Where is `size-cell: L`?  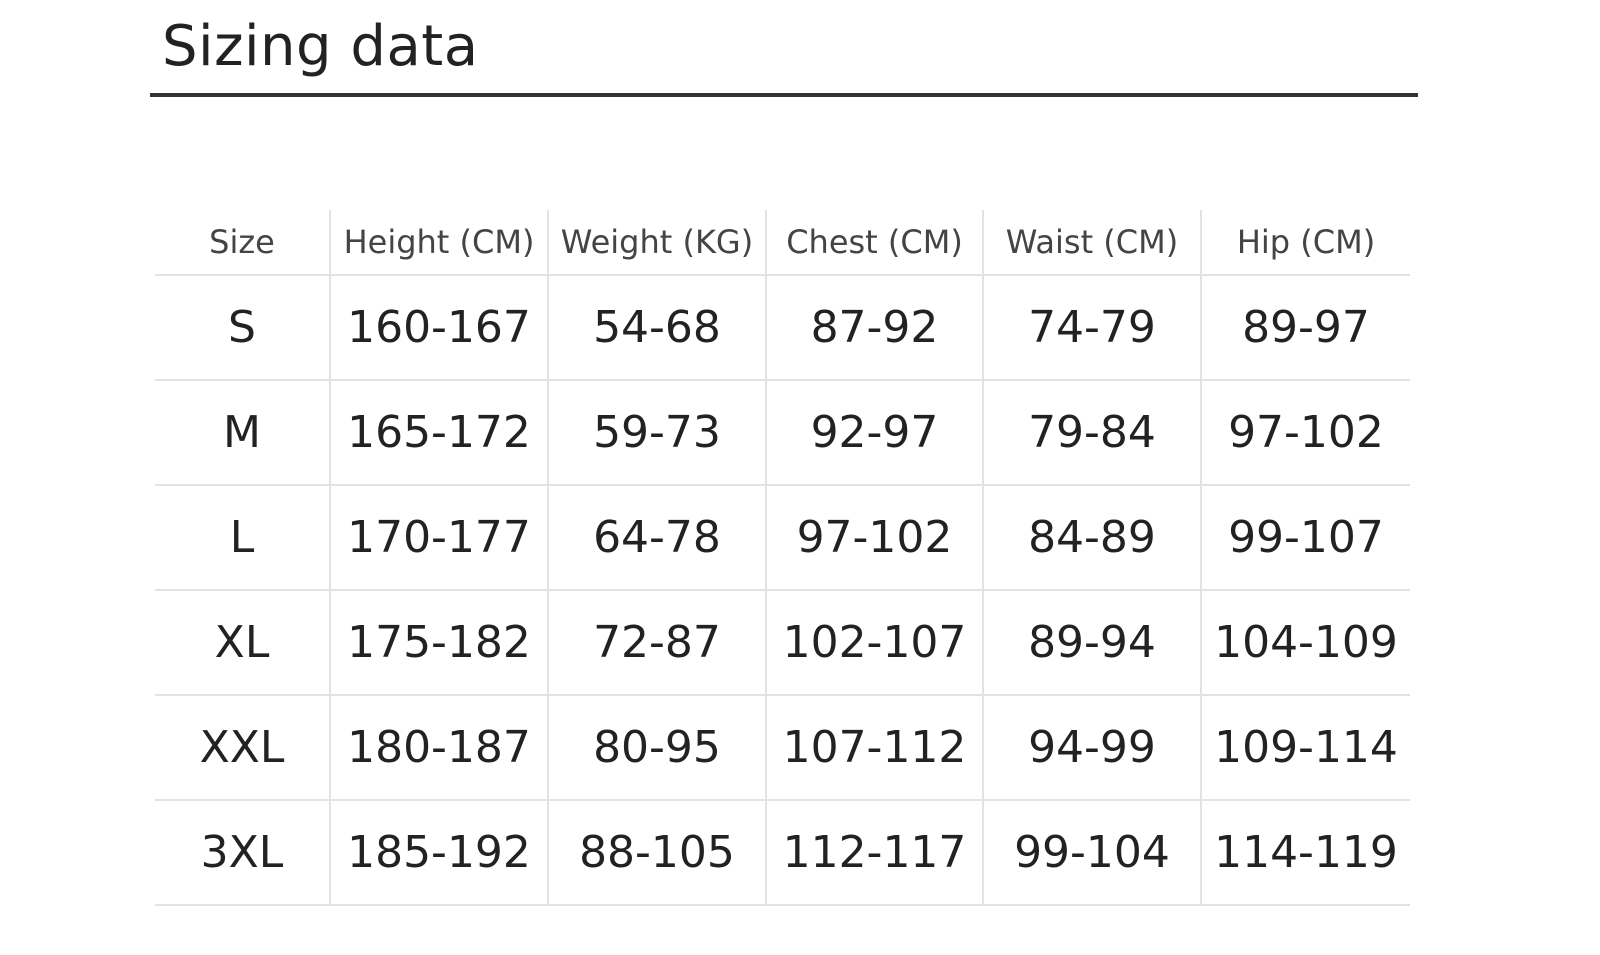
size-cell: L is located at coordinates (242, 538).